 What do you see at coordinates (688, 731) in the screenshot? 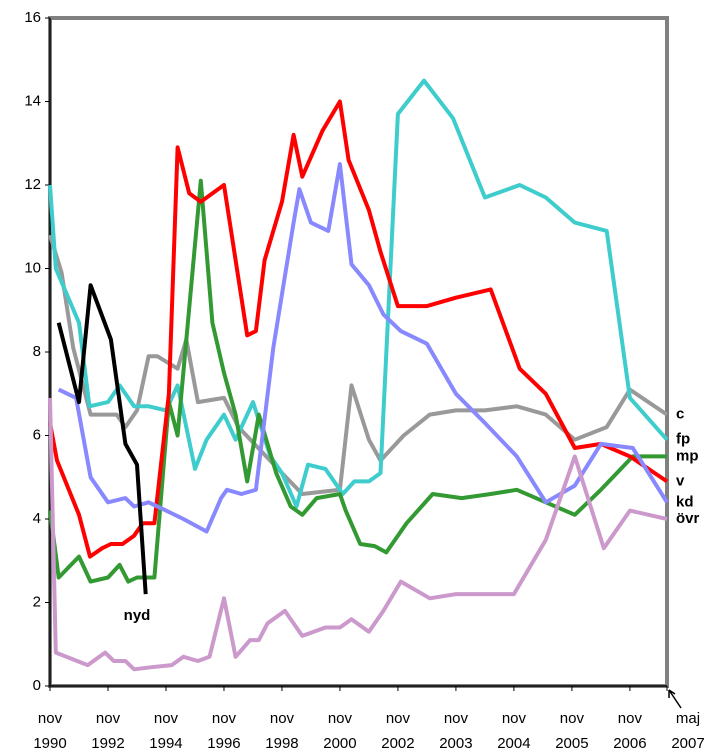
I see `x-tick-label: maj 2007` at bounding box center [688, 731].